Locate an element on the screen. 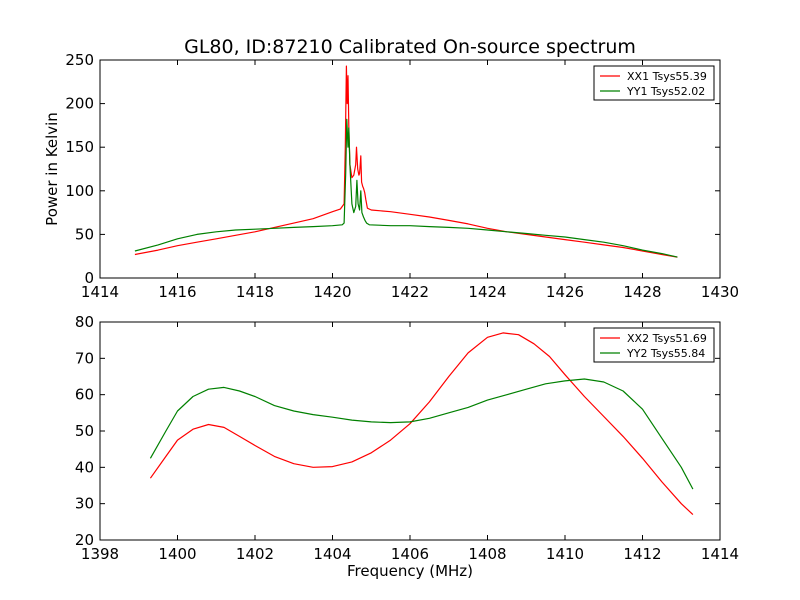 The image size is (800, 600). x-tick-label: 1420 is located at coordinates (332, 292).